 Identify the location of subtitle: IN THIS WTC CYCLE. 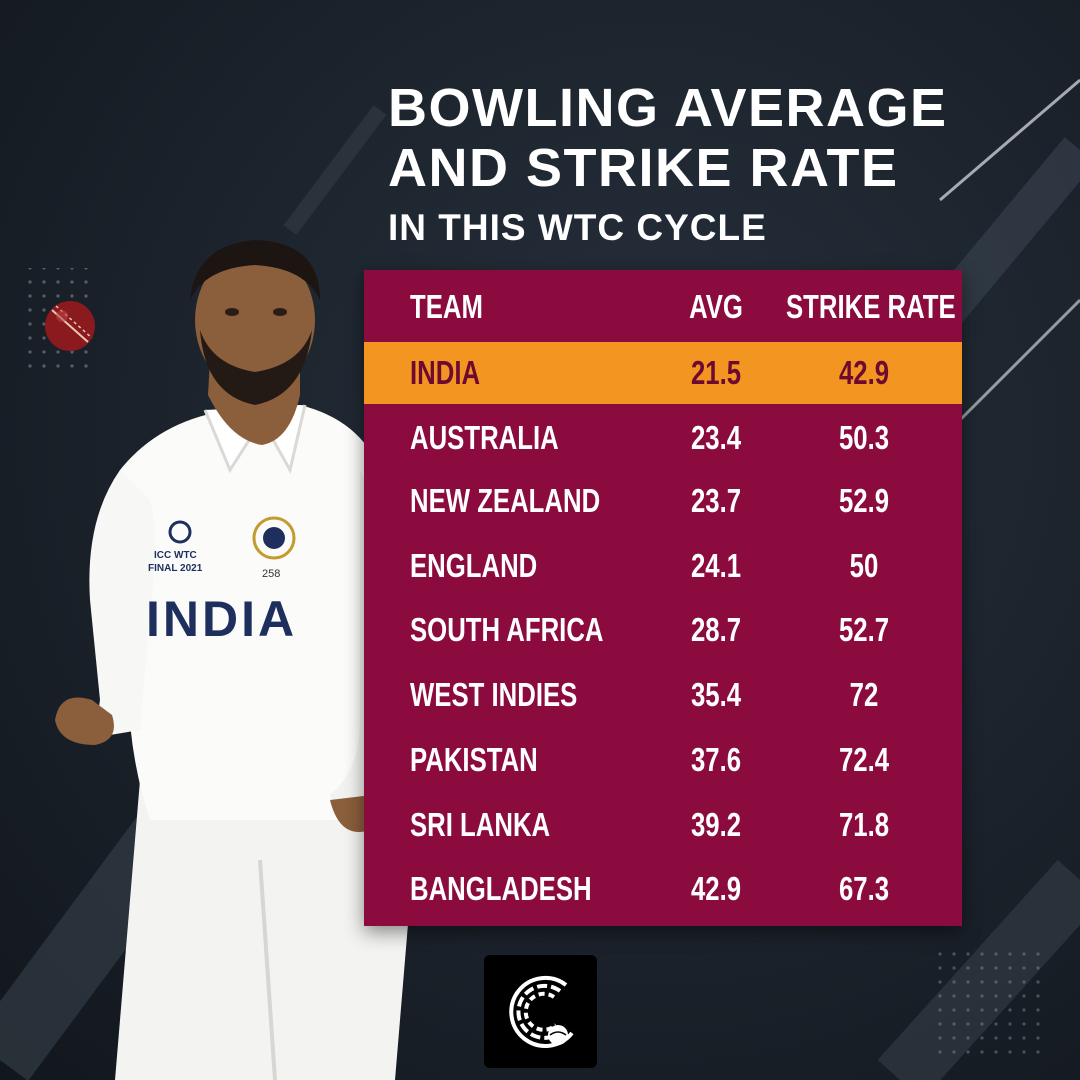
(577, 227).